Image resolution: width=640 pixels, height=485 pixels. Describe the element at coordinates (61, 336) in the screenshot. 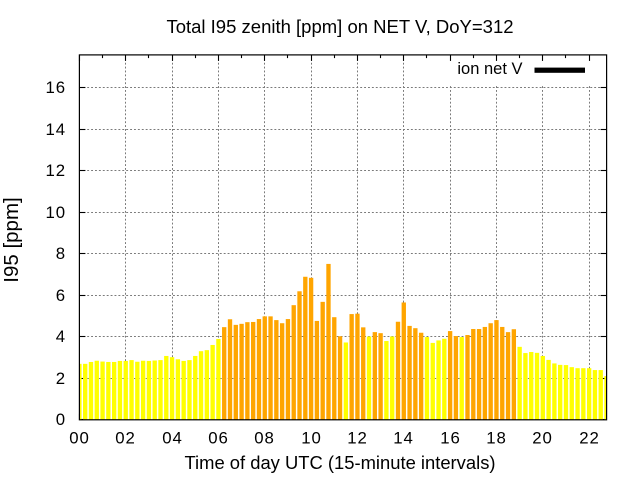

I see `svg-text: 4` at that location.